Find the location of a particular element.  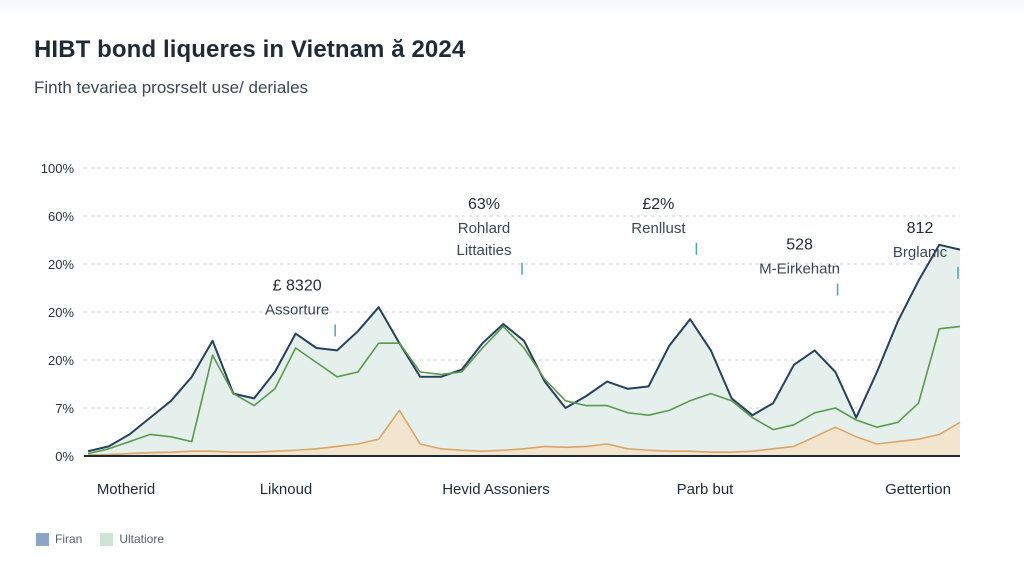

annotation-value: 812 is located at coordinates (920, 228).